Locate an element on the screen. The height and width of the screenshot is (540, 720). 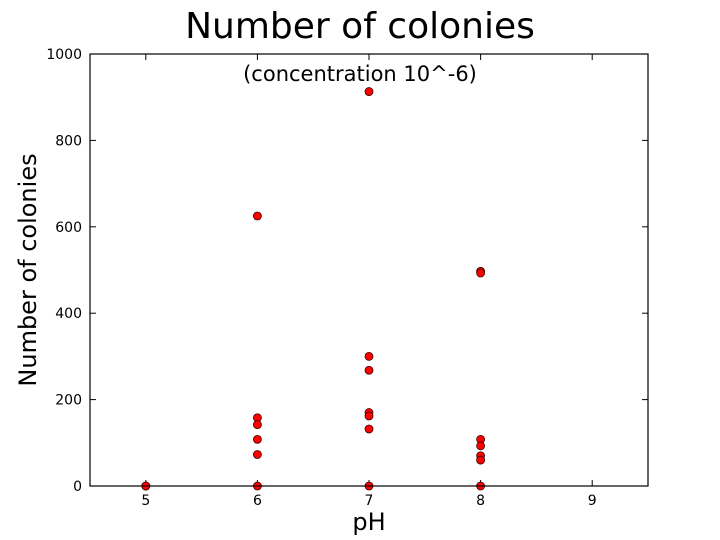
x-tick-label: 6 is located at coordinates (257, 501).